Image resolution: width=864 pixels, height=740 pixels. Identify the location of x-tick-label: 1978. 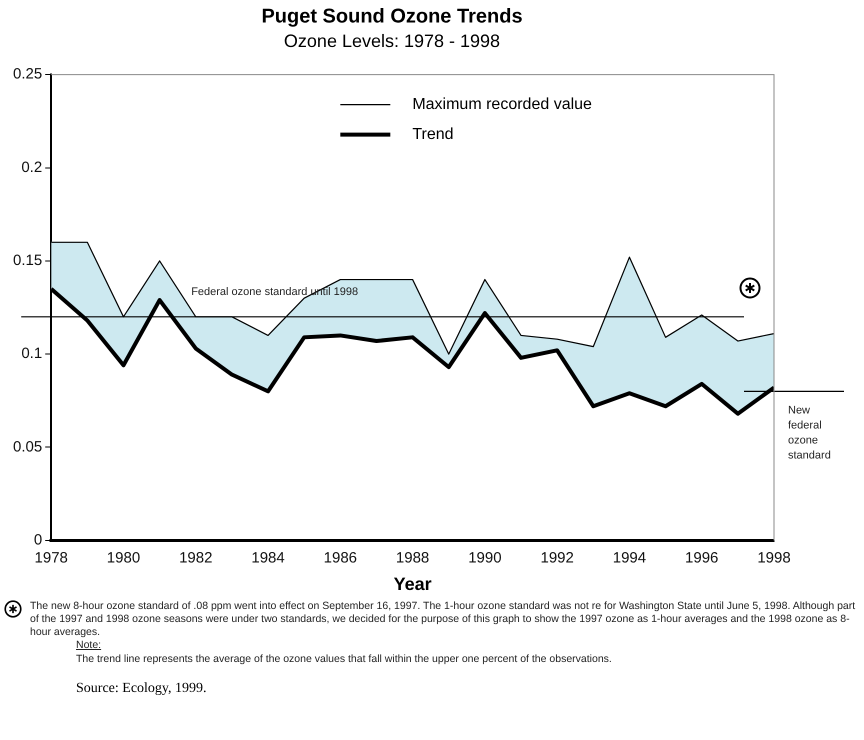
(51, 558).